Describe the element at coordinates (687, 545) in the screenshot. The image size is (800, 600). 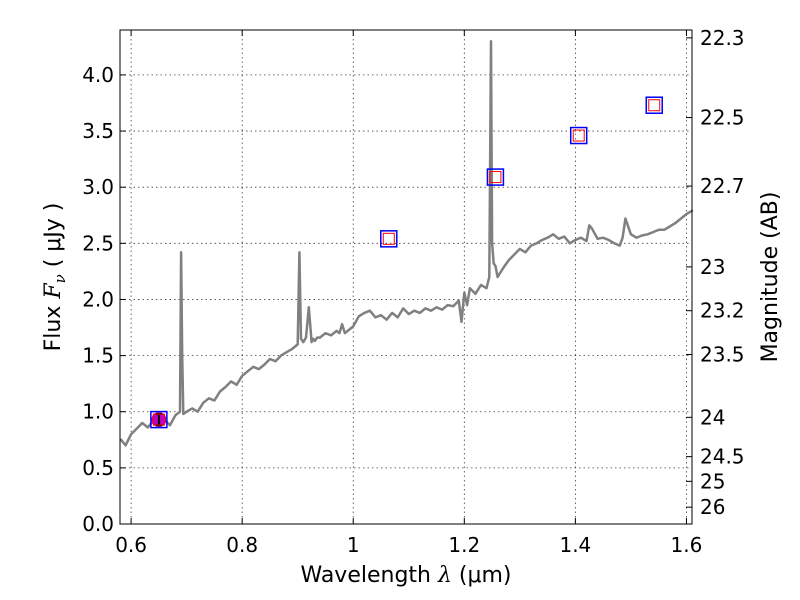
I see `x-tick-label: 1.6` at that location.